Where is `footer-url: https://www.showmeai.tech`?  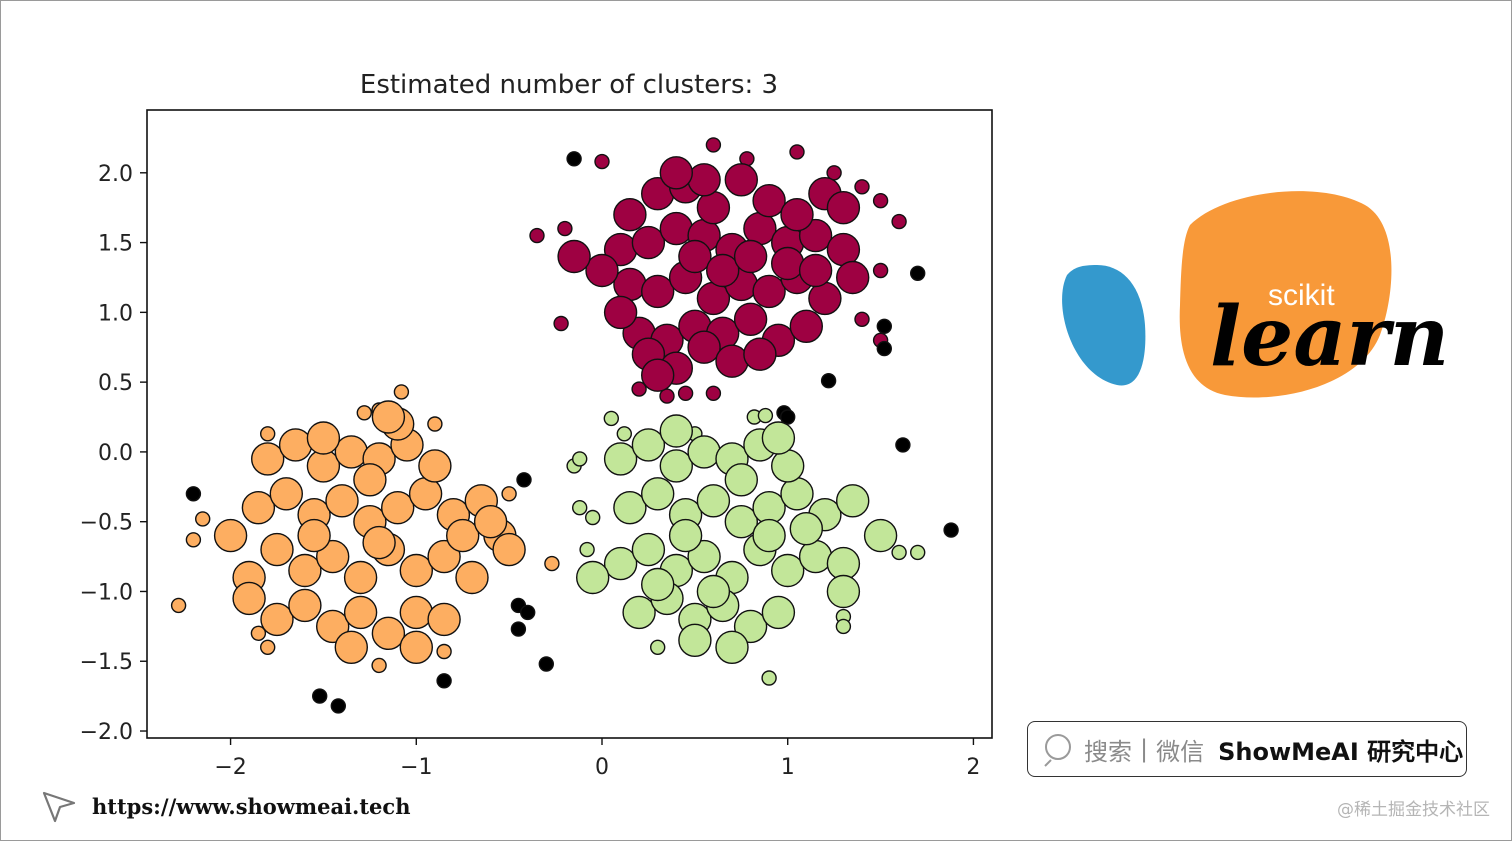
footer-url: https://www.showmeai.tech is located at coordinates (251, 806).